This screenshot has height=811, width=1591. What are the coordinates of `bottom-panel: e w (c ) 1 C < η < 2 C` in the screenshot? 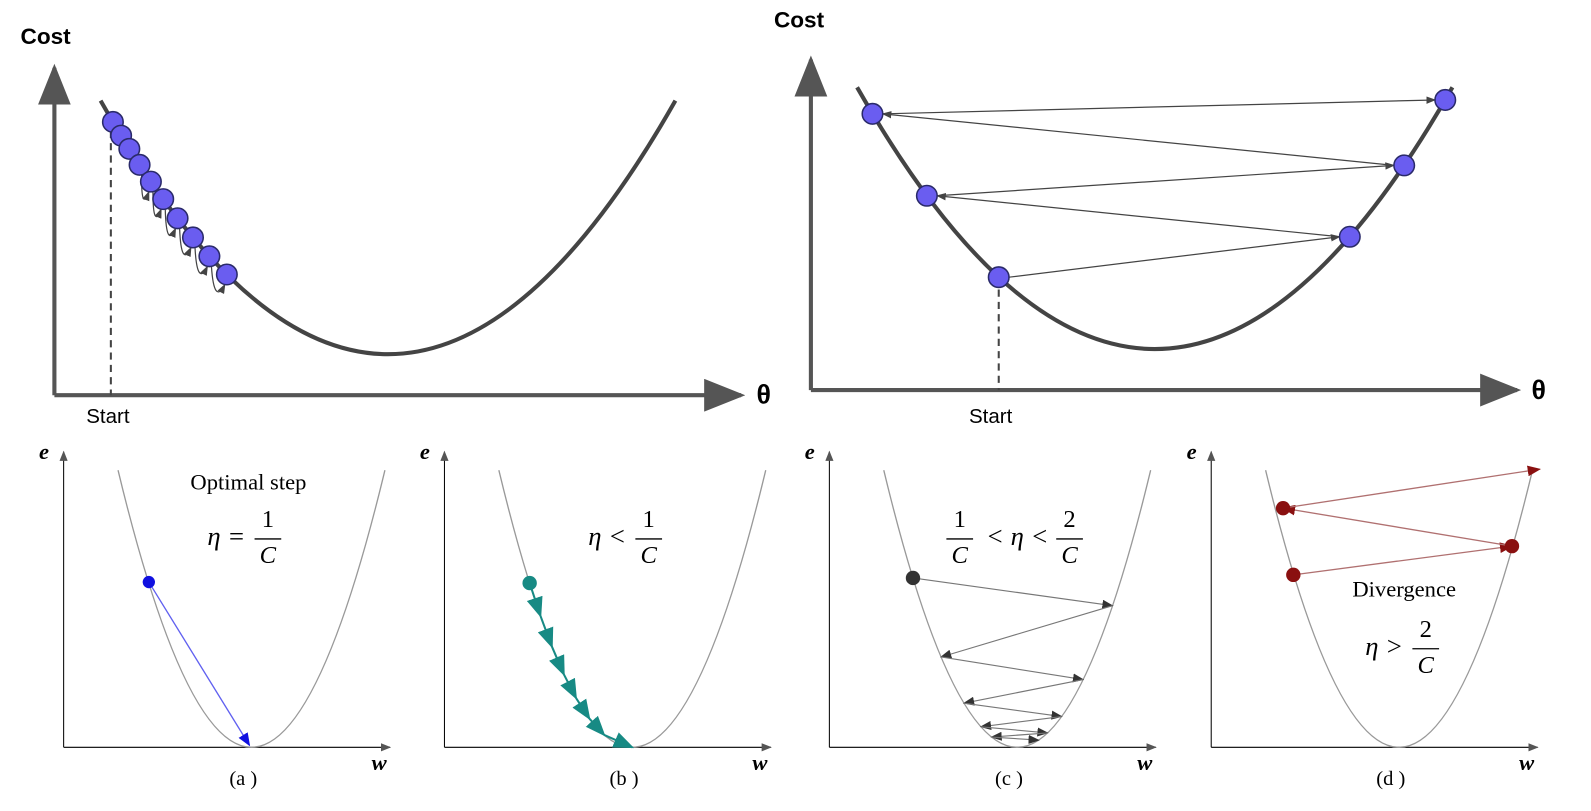 It's located at (981, 614).